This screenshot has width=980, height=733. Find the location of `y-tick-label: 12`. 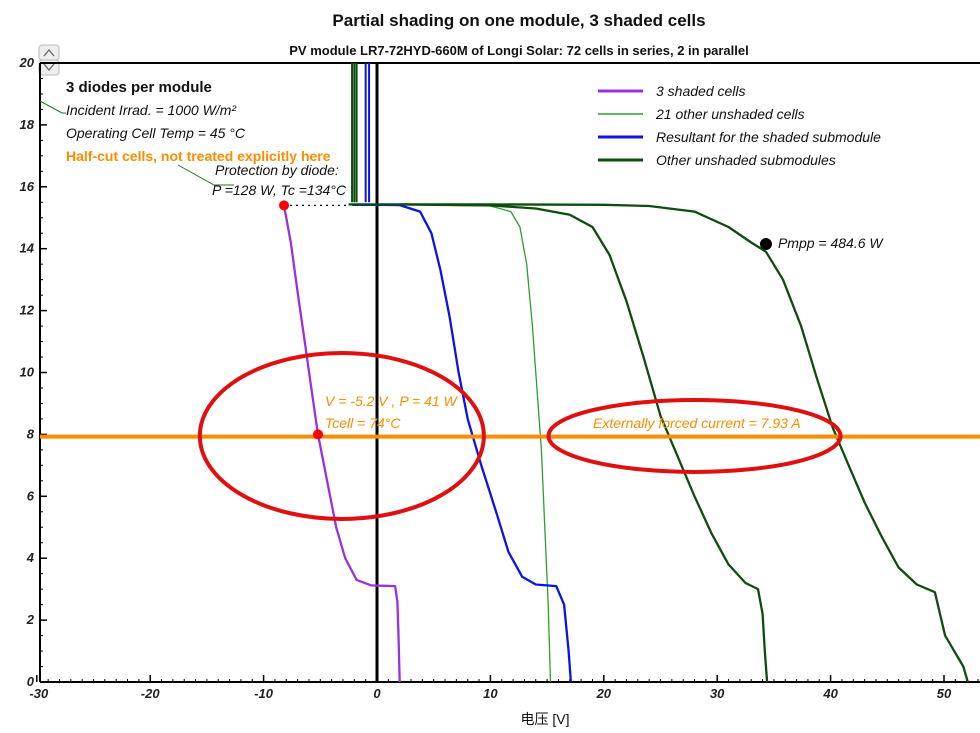

y-tick-label: 12 is located at coordinates (27, 310).